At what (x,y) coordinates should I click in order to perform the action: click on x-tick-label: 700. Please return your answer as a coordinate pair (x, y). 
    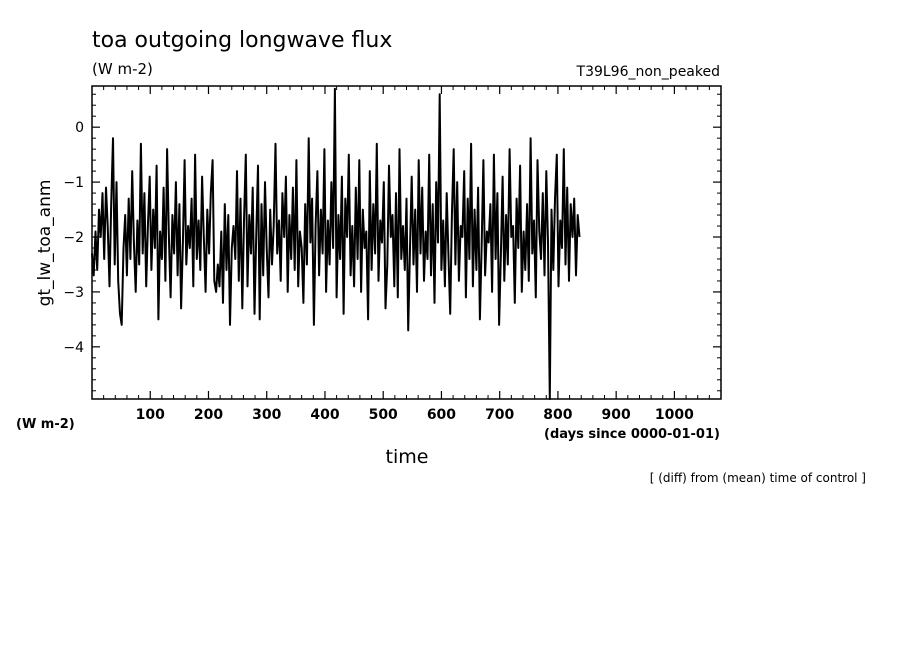
    Looking at the image, I should click on (499, 415).